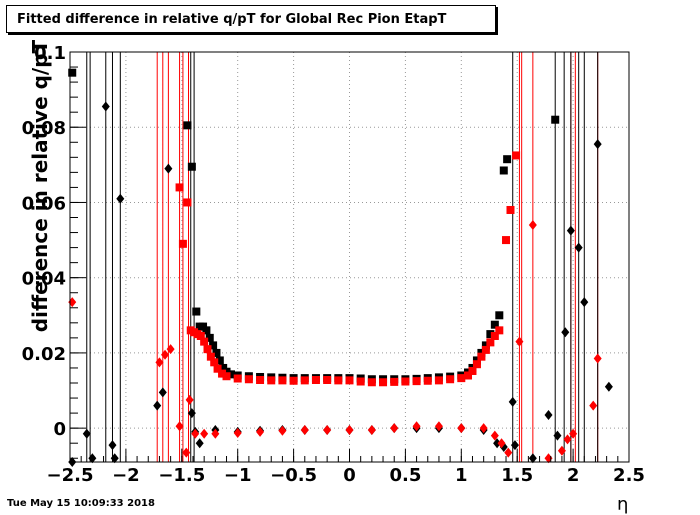 The image size is (700, 515). Describe the element at coordinates (40, 186) in the screenshot. I see `y-axis-label: difference in relative q/pT` at that location.